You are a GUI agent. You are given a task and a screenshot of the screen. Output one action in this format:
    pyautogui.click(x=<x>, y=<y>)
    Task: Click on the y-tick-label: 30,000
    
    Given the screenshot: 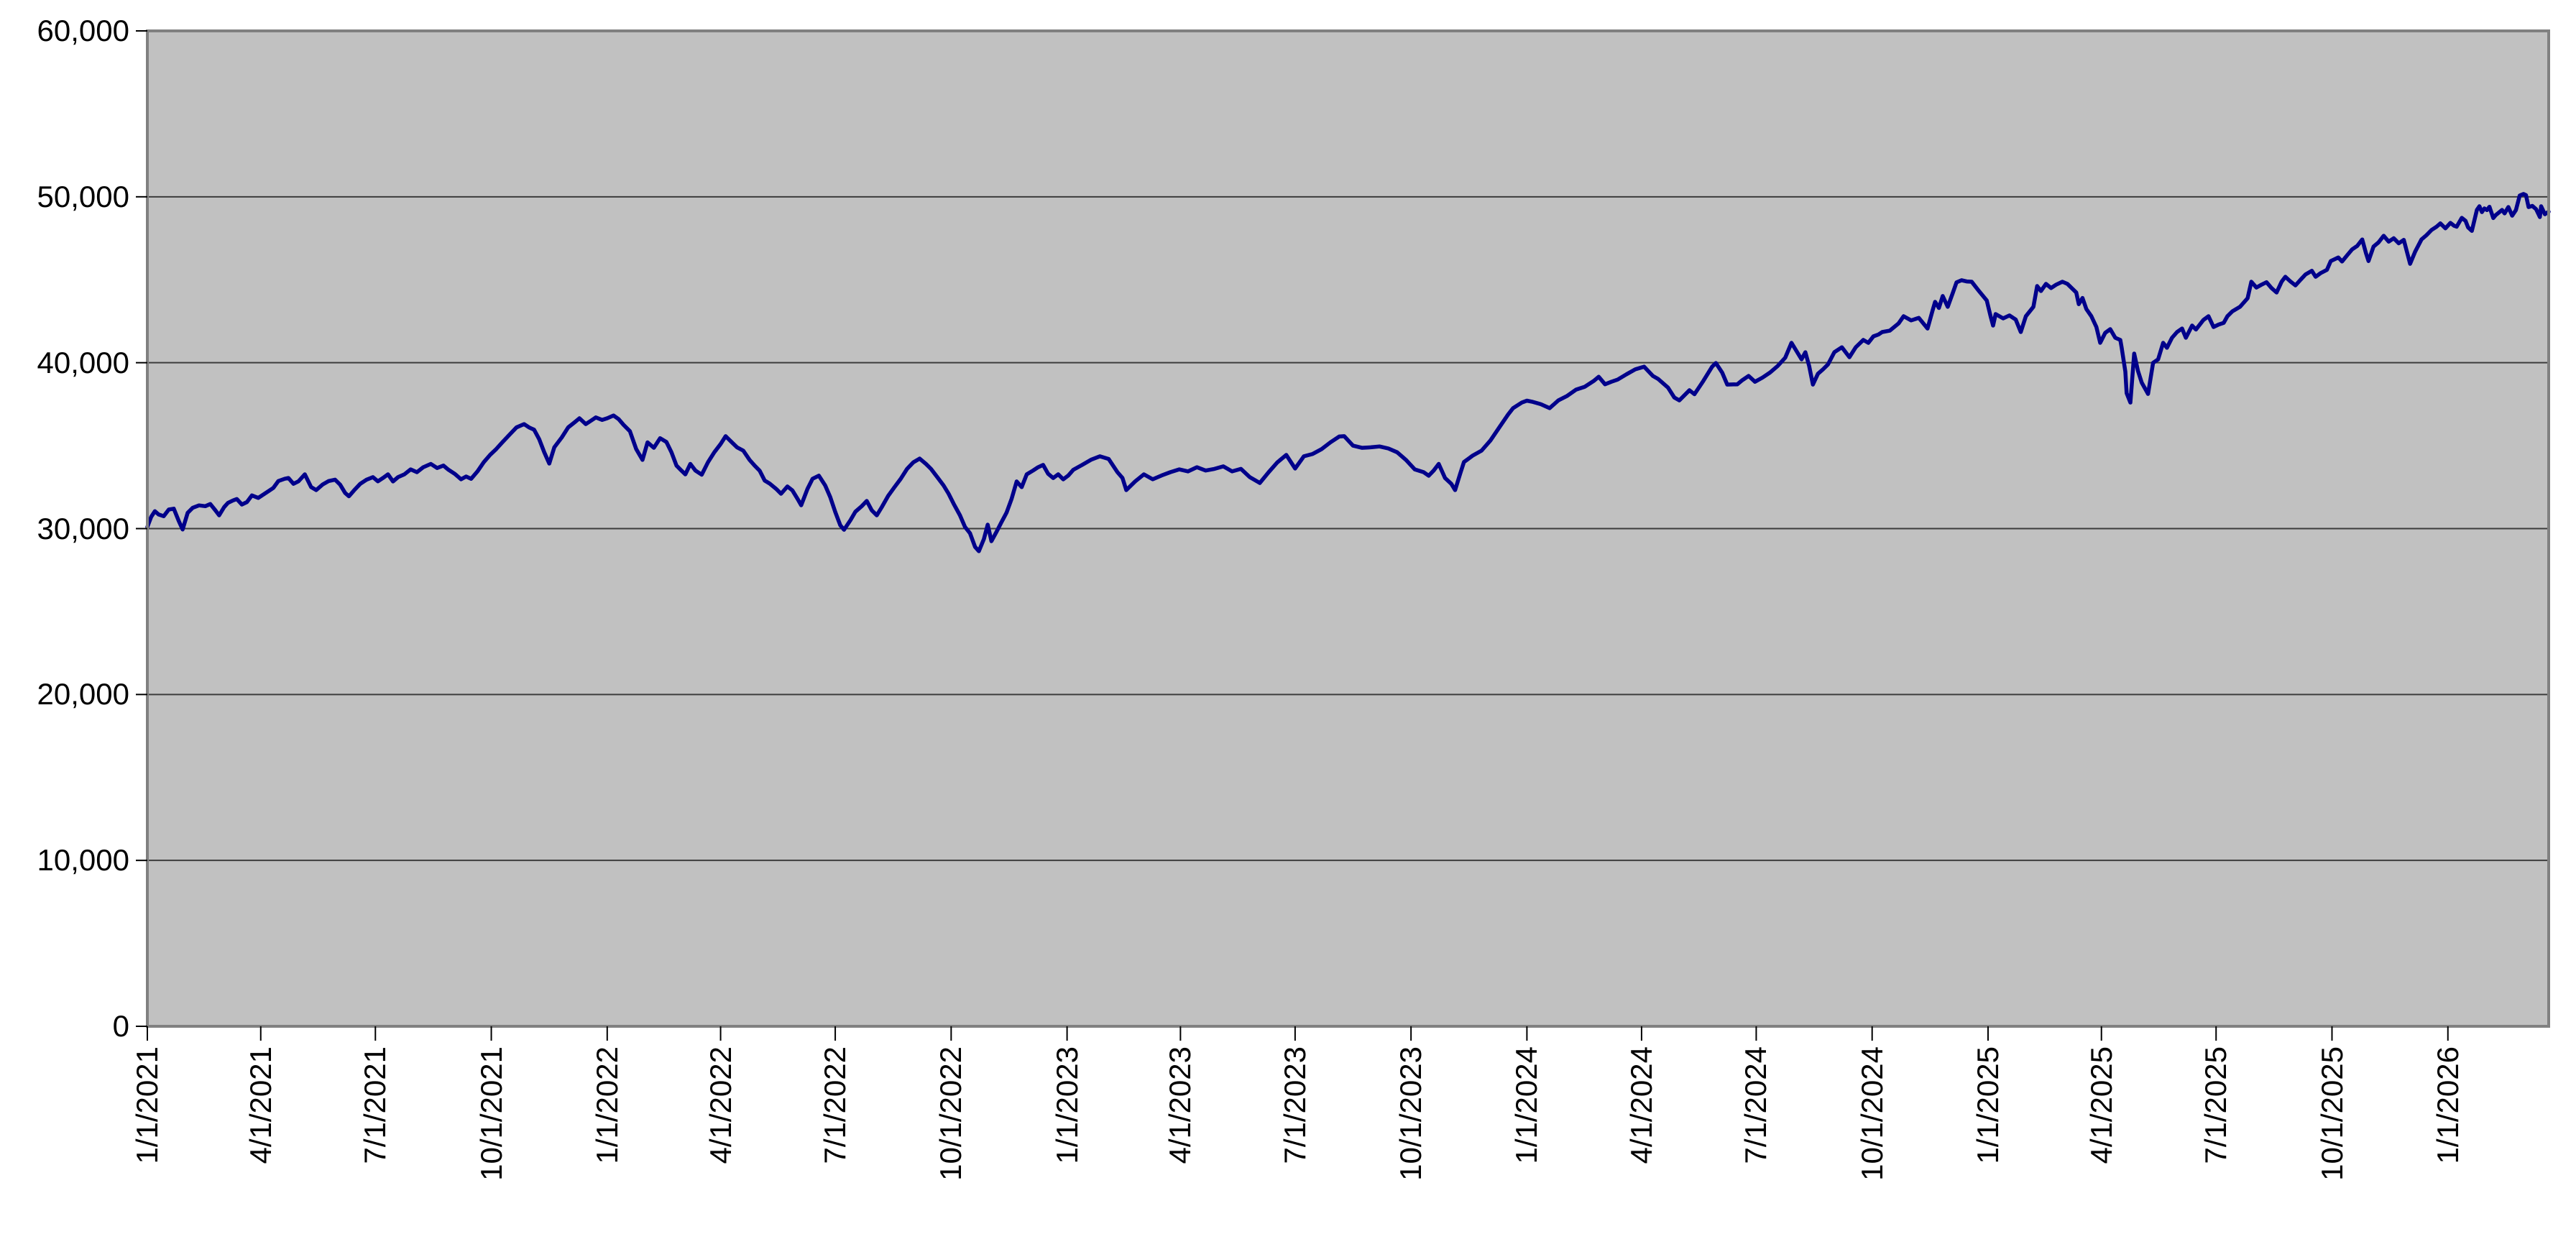 What is the action you would take?
    pyautogui.click(x=83, y=528)
    